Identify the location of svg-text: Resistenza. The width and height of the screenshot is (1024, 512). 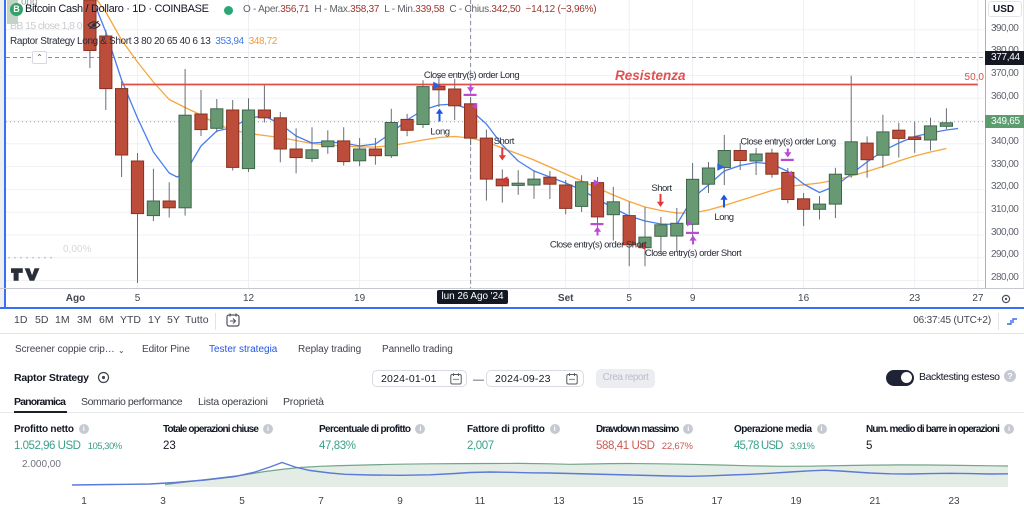
(650, 75).